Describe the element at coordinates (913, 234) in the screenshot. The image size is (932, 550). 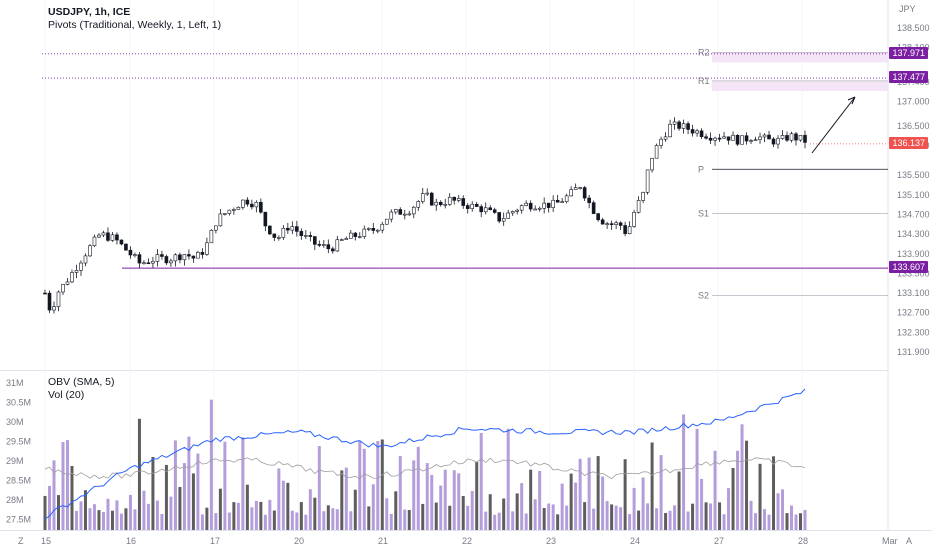
I see `price-tick-label: 134.300` at that location.